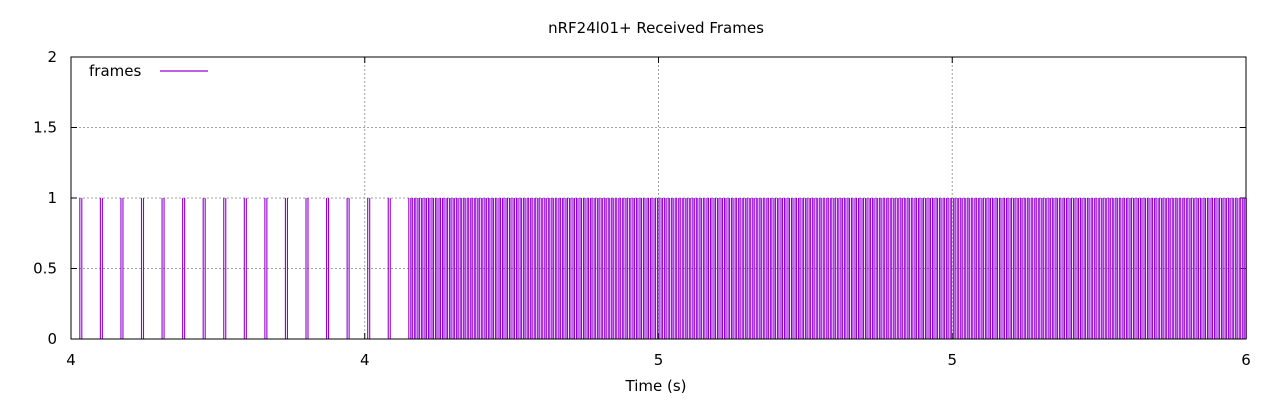 Image resolution: width=1280 pixels, height=400 pixels. Describe the element at coordinates (52, 339) in the screenshot. I see `y-tick-label: 0` at that location.